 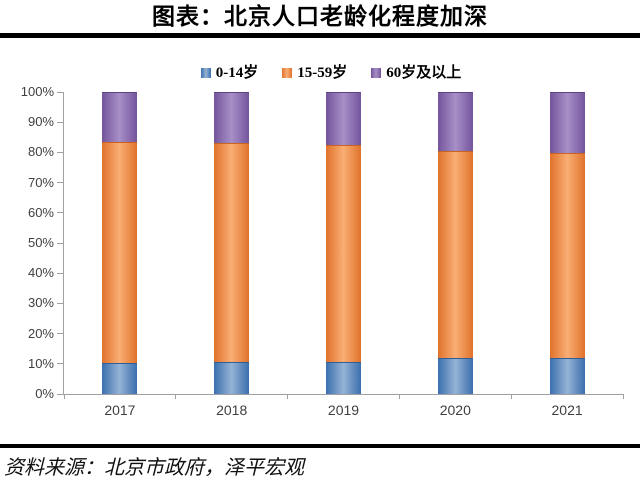 What do you see at coordinates (567, 410) in the screenshot?
I see `x-axis-label: 2021` at bounding box center [567, 410].